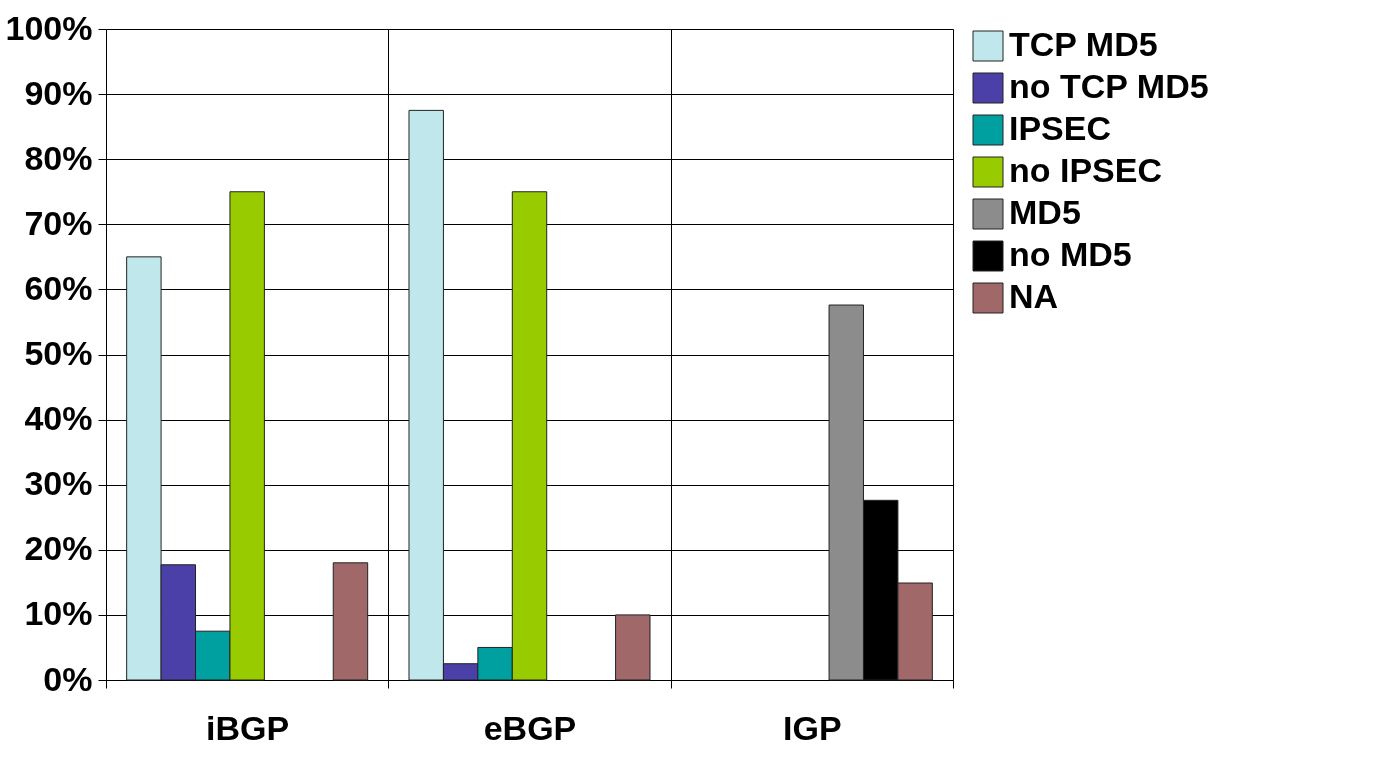 The height and width of the screenshot is (762, 1388). Describe the element at coordinates (58, 353) in the screenshot. I see `y-tick-label: 50%` at that location.